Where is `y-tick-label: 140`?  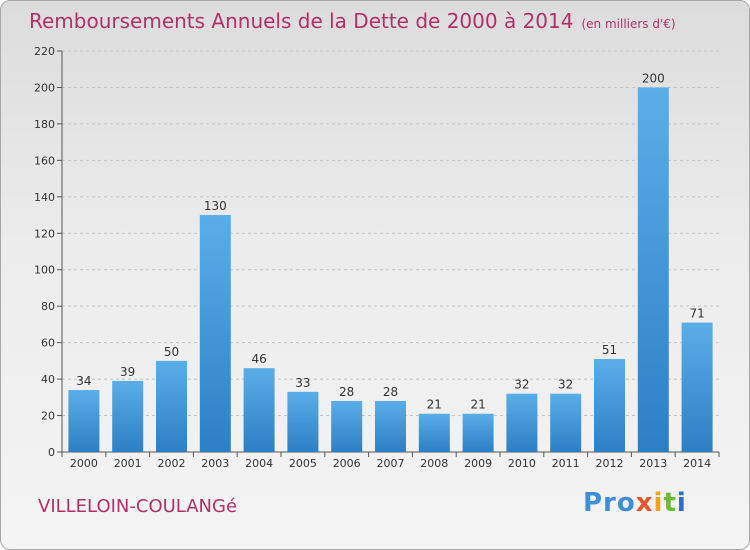
y-tick-label: 140 is located at coordinates (44, 197).